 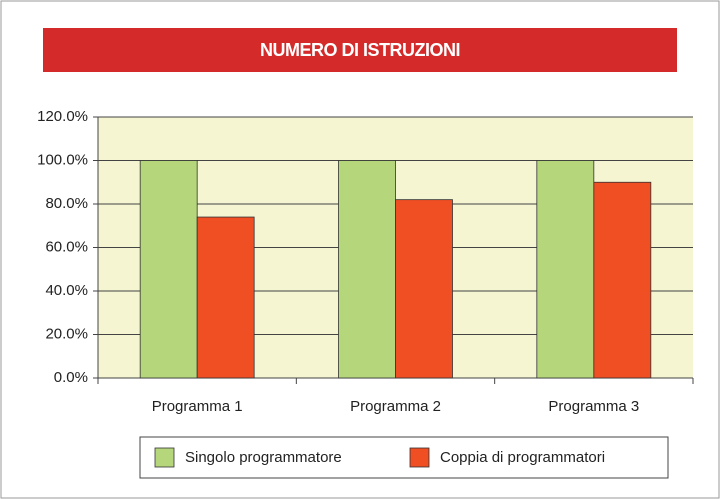 What do you see at coordinates (197, 406) in the screenshot?
I see `x-tick-label: Programma 1` at bounding box center [197, 406].